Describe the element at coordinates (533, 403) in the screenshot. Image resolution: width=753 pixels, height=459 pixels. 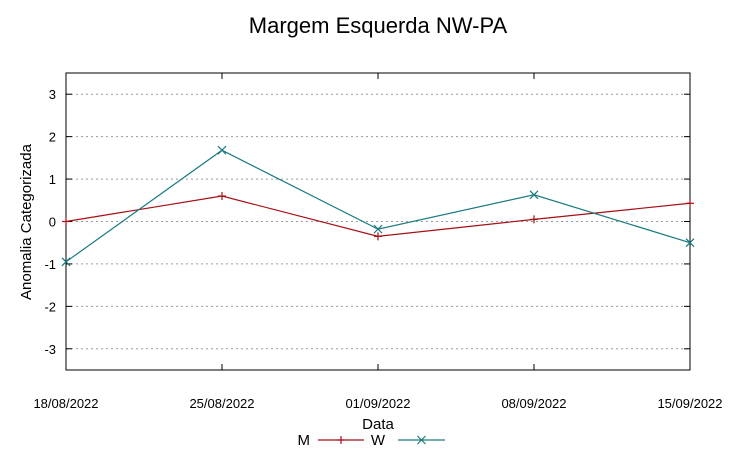
I see `x-tick-label: 08/09/2022` at that location.